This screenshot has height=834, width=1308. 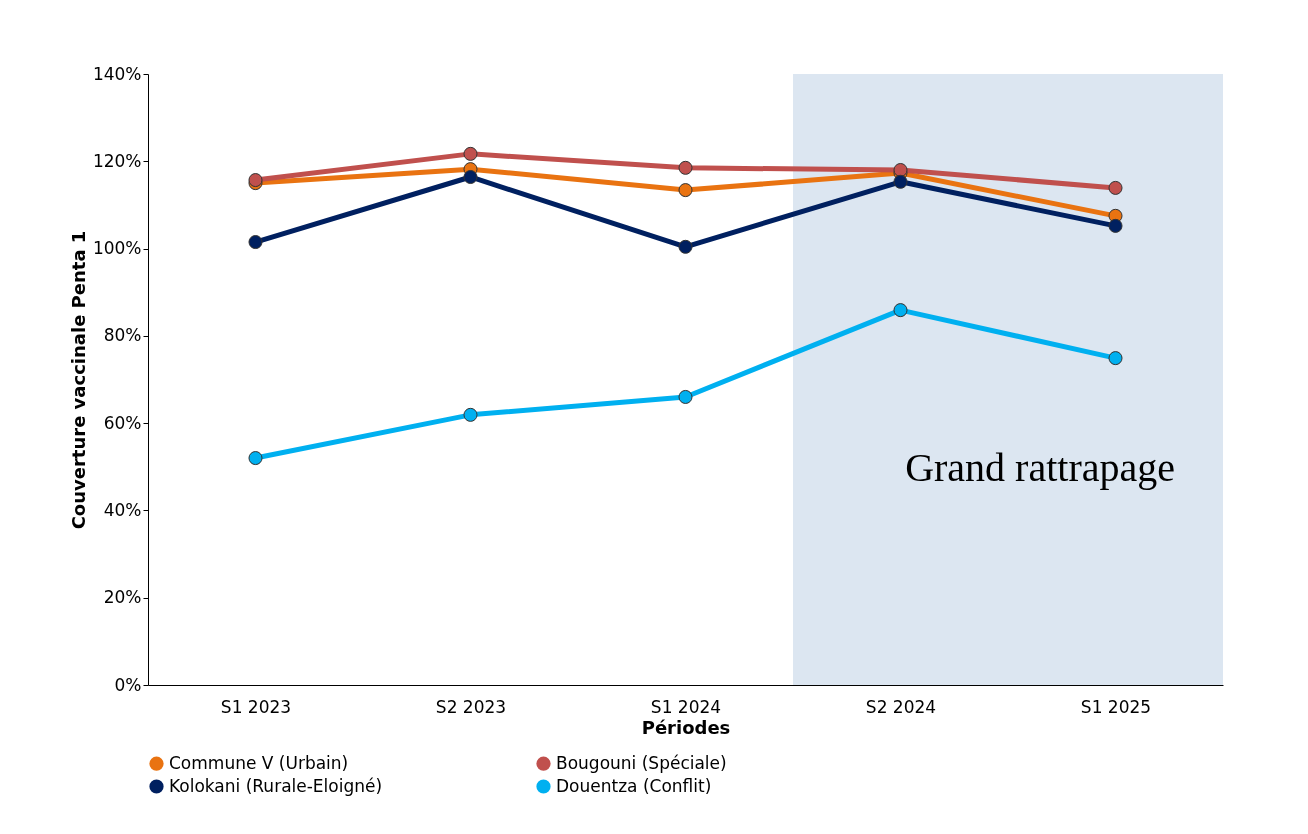 What do you see at coordinates (128, 684) in the screenshot?
I see `y-tick-label: 0%` at bounding box center [128, 684].